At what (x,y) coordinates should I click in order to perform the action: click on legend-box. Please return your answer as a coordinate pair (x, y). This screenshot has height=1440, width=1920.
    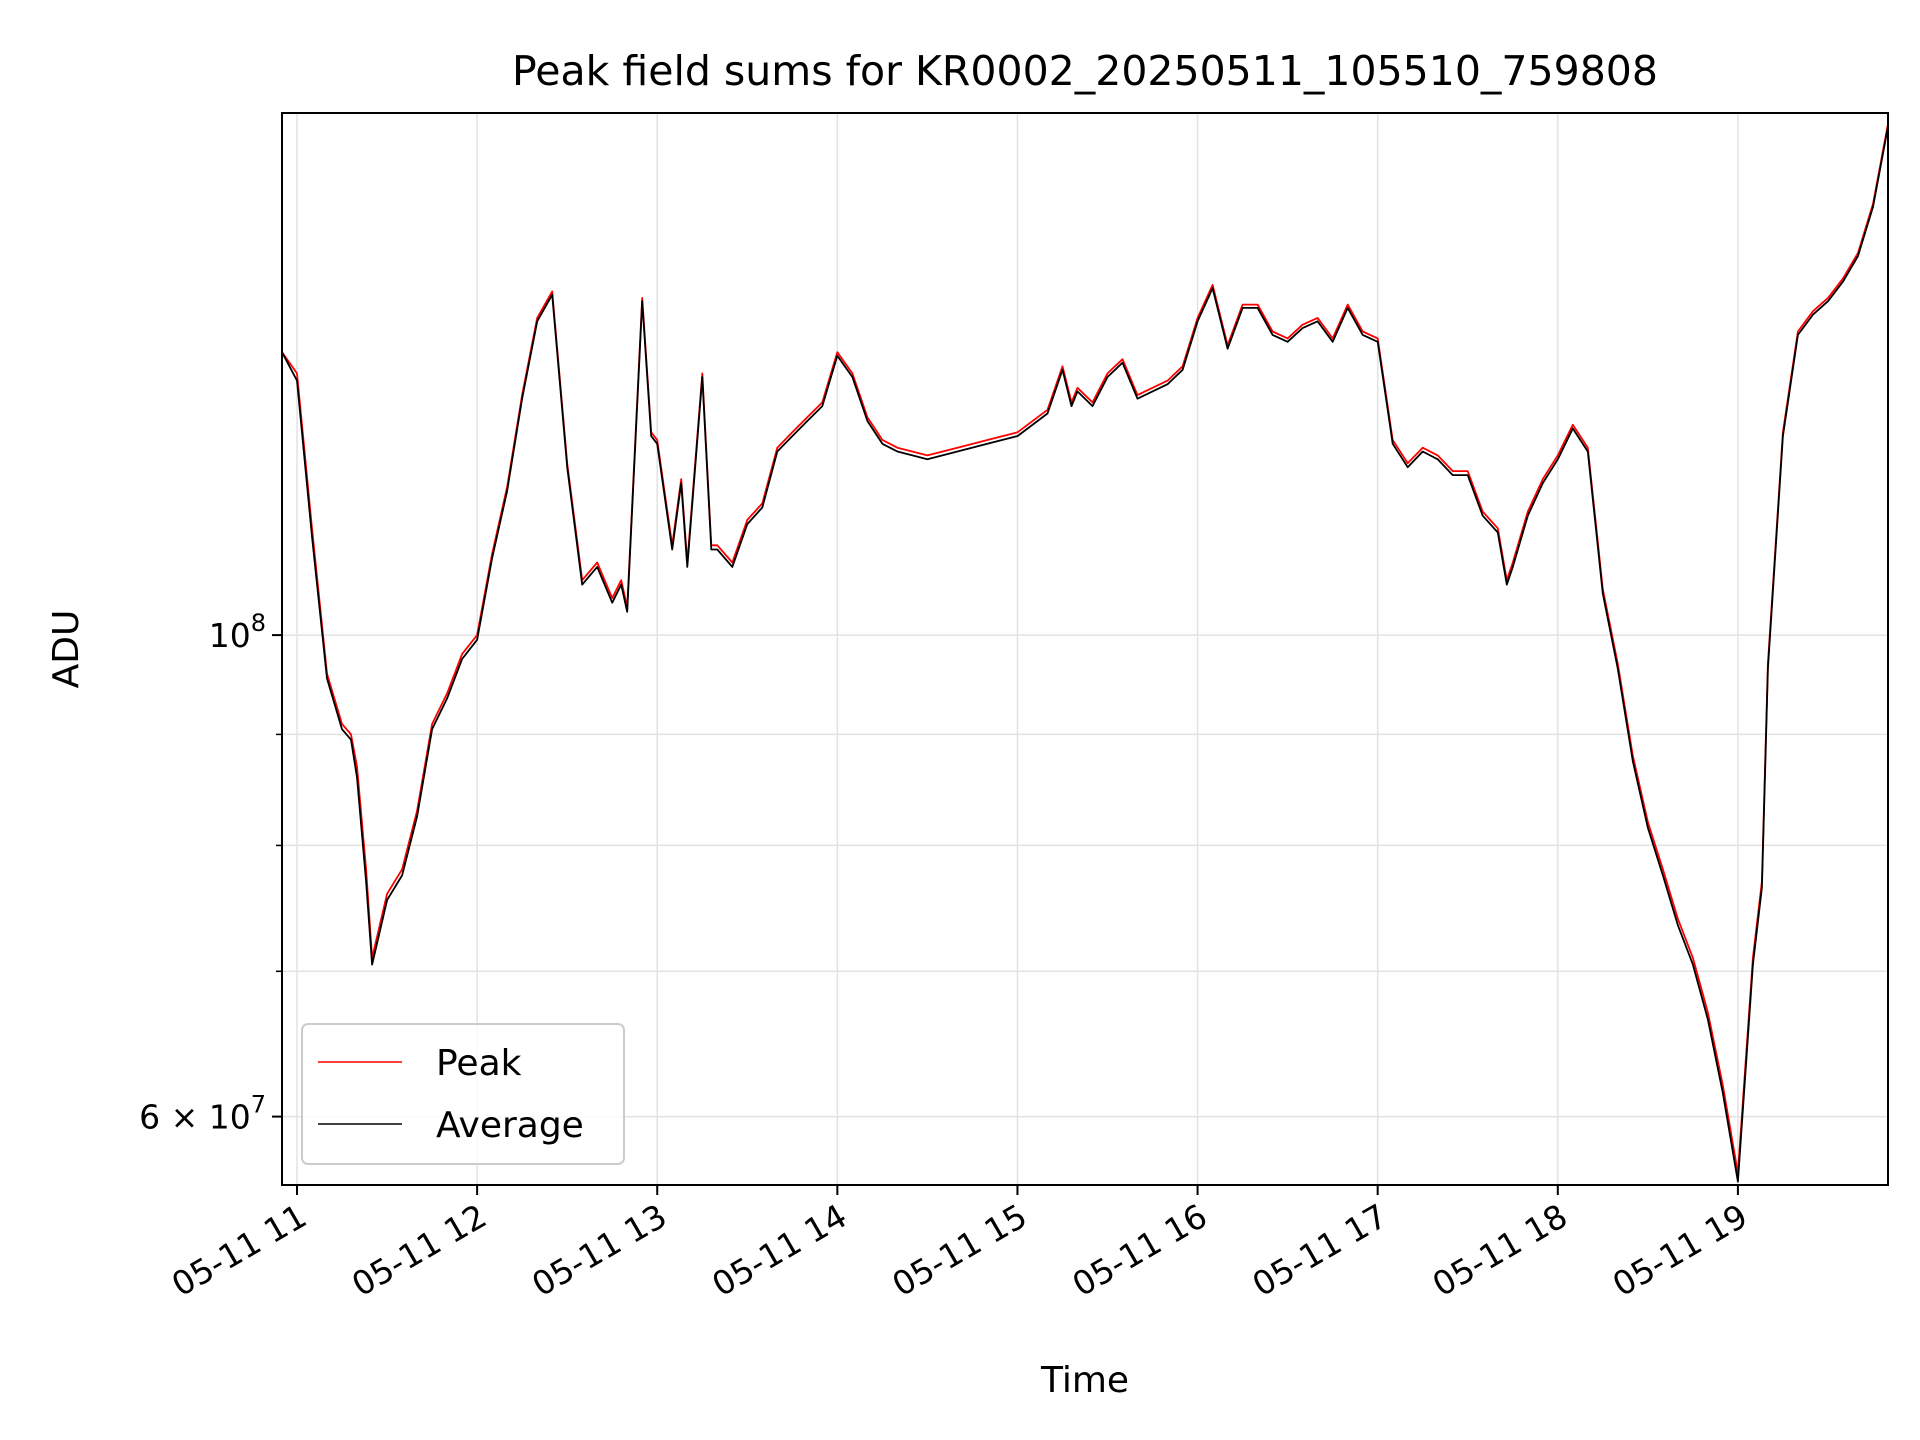
    Looking at the image, I should click on (463, 1094).